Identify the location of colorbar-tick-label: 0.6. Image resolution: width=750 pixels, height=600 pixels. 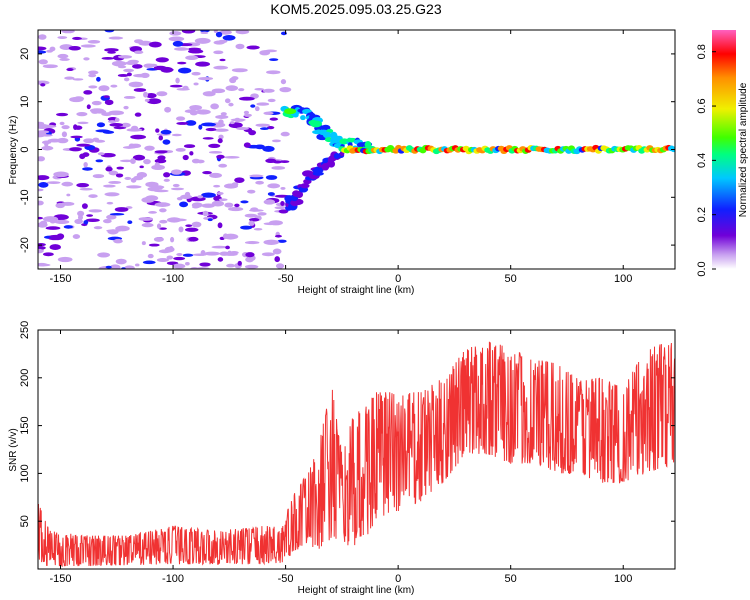
(702, 105).